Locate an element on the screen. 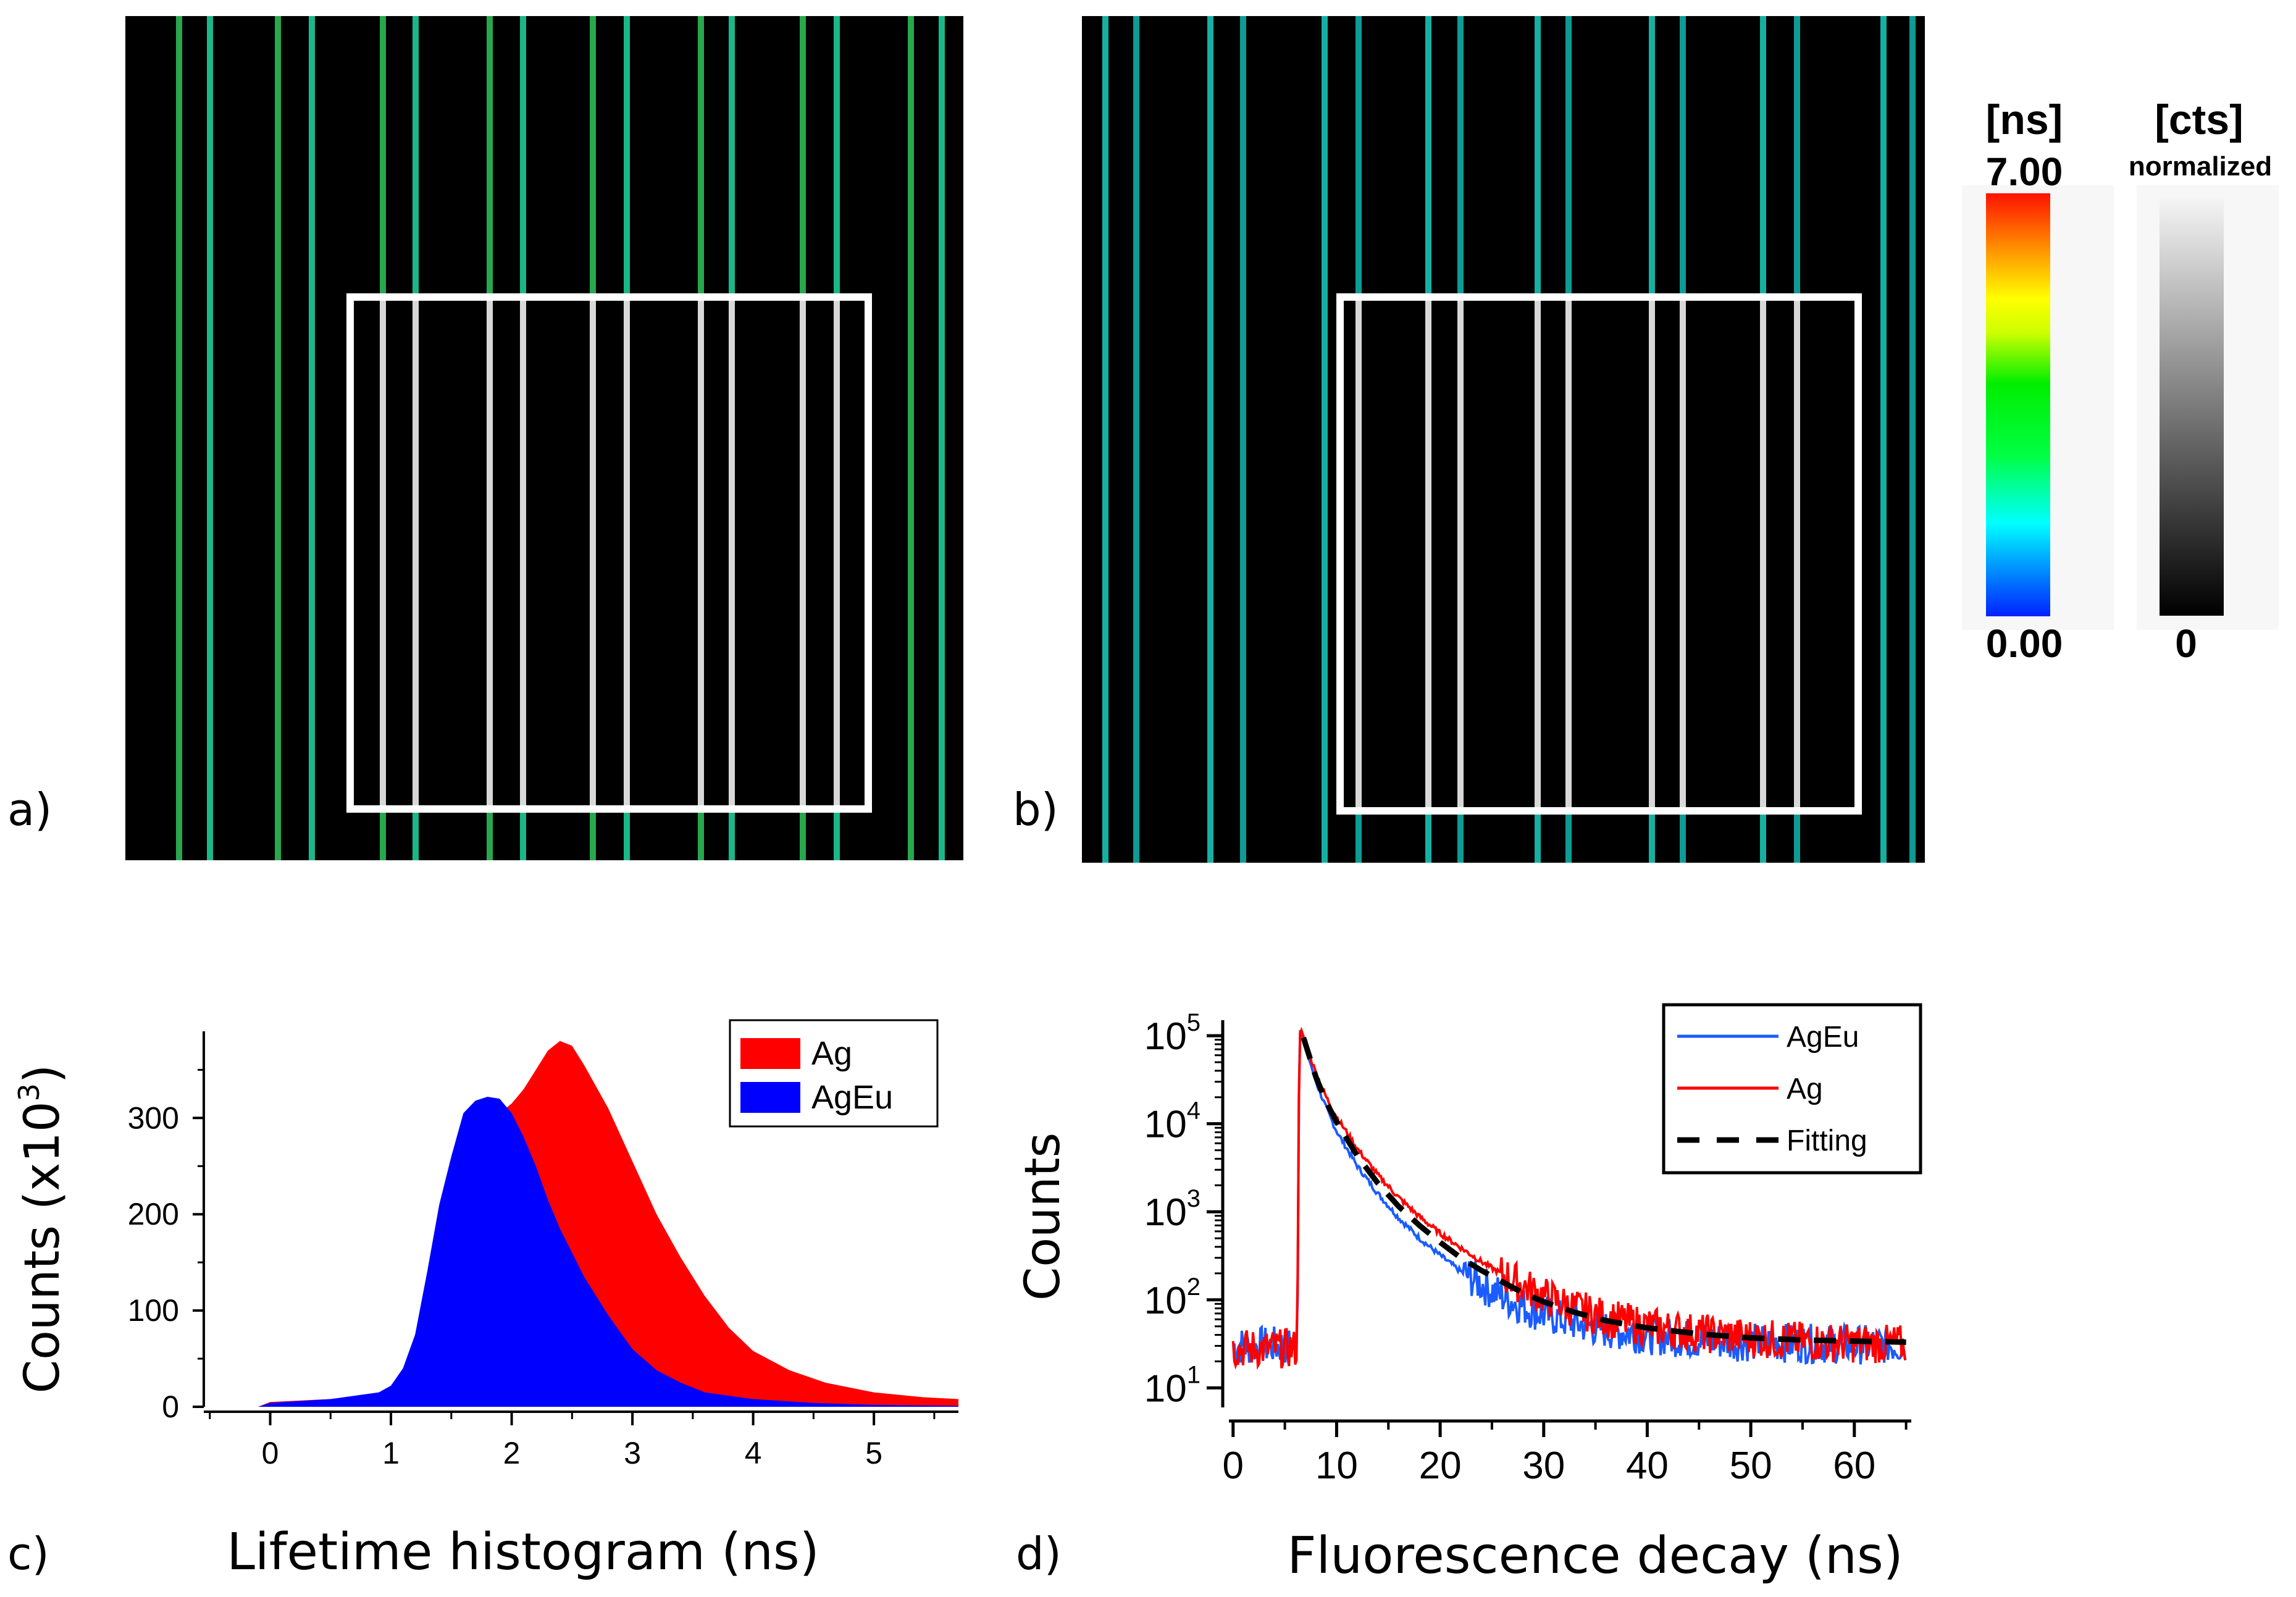  x-tick-label: 30 is located at coordinates (1543, 1465).